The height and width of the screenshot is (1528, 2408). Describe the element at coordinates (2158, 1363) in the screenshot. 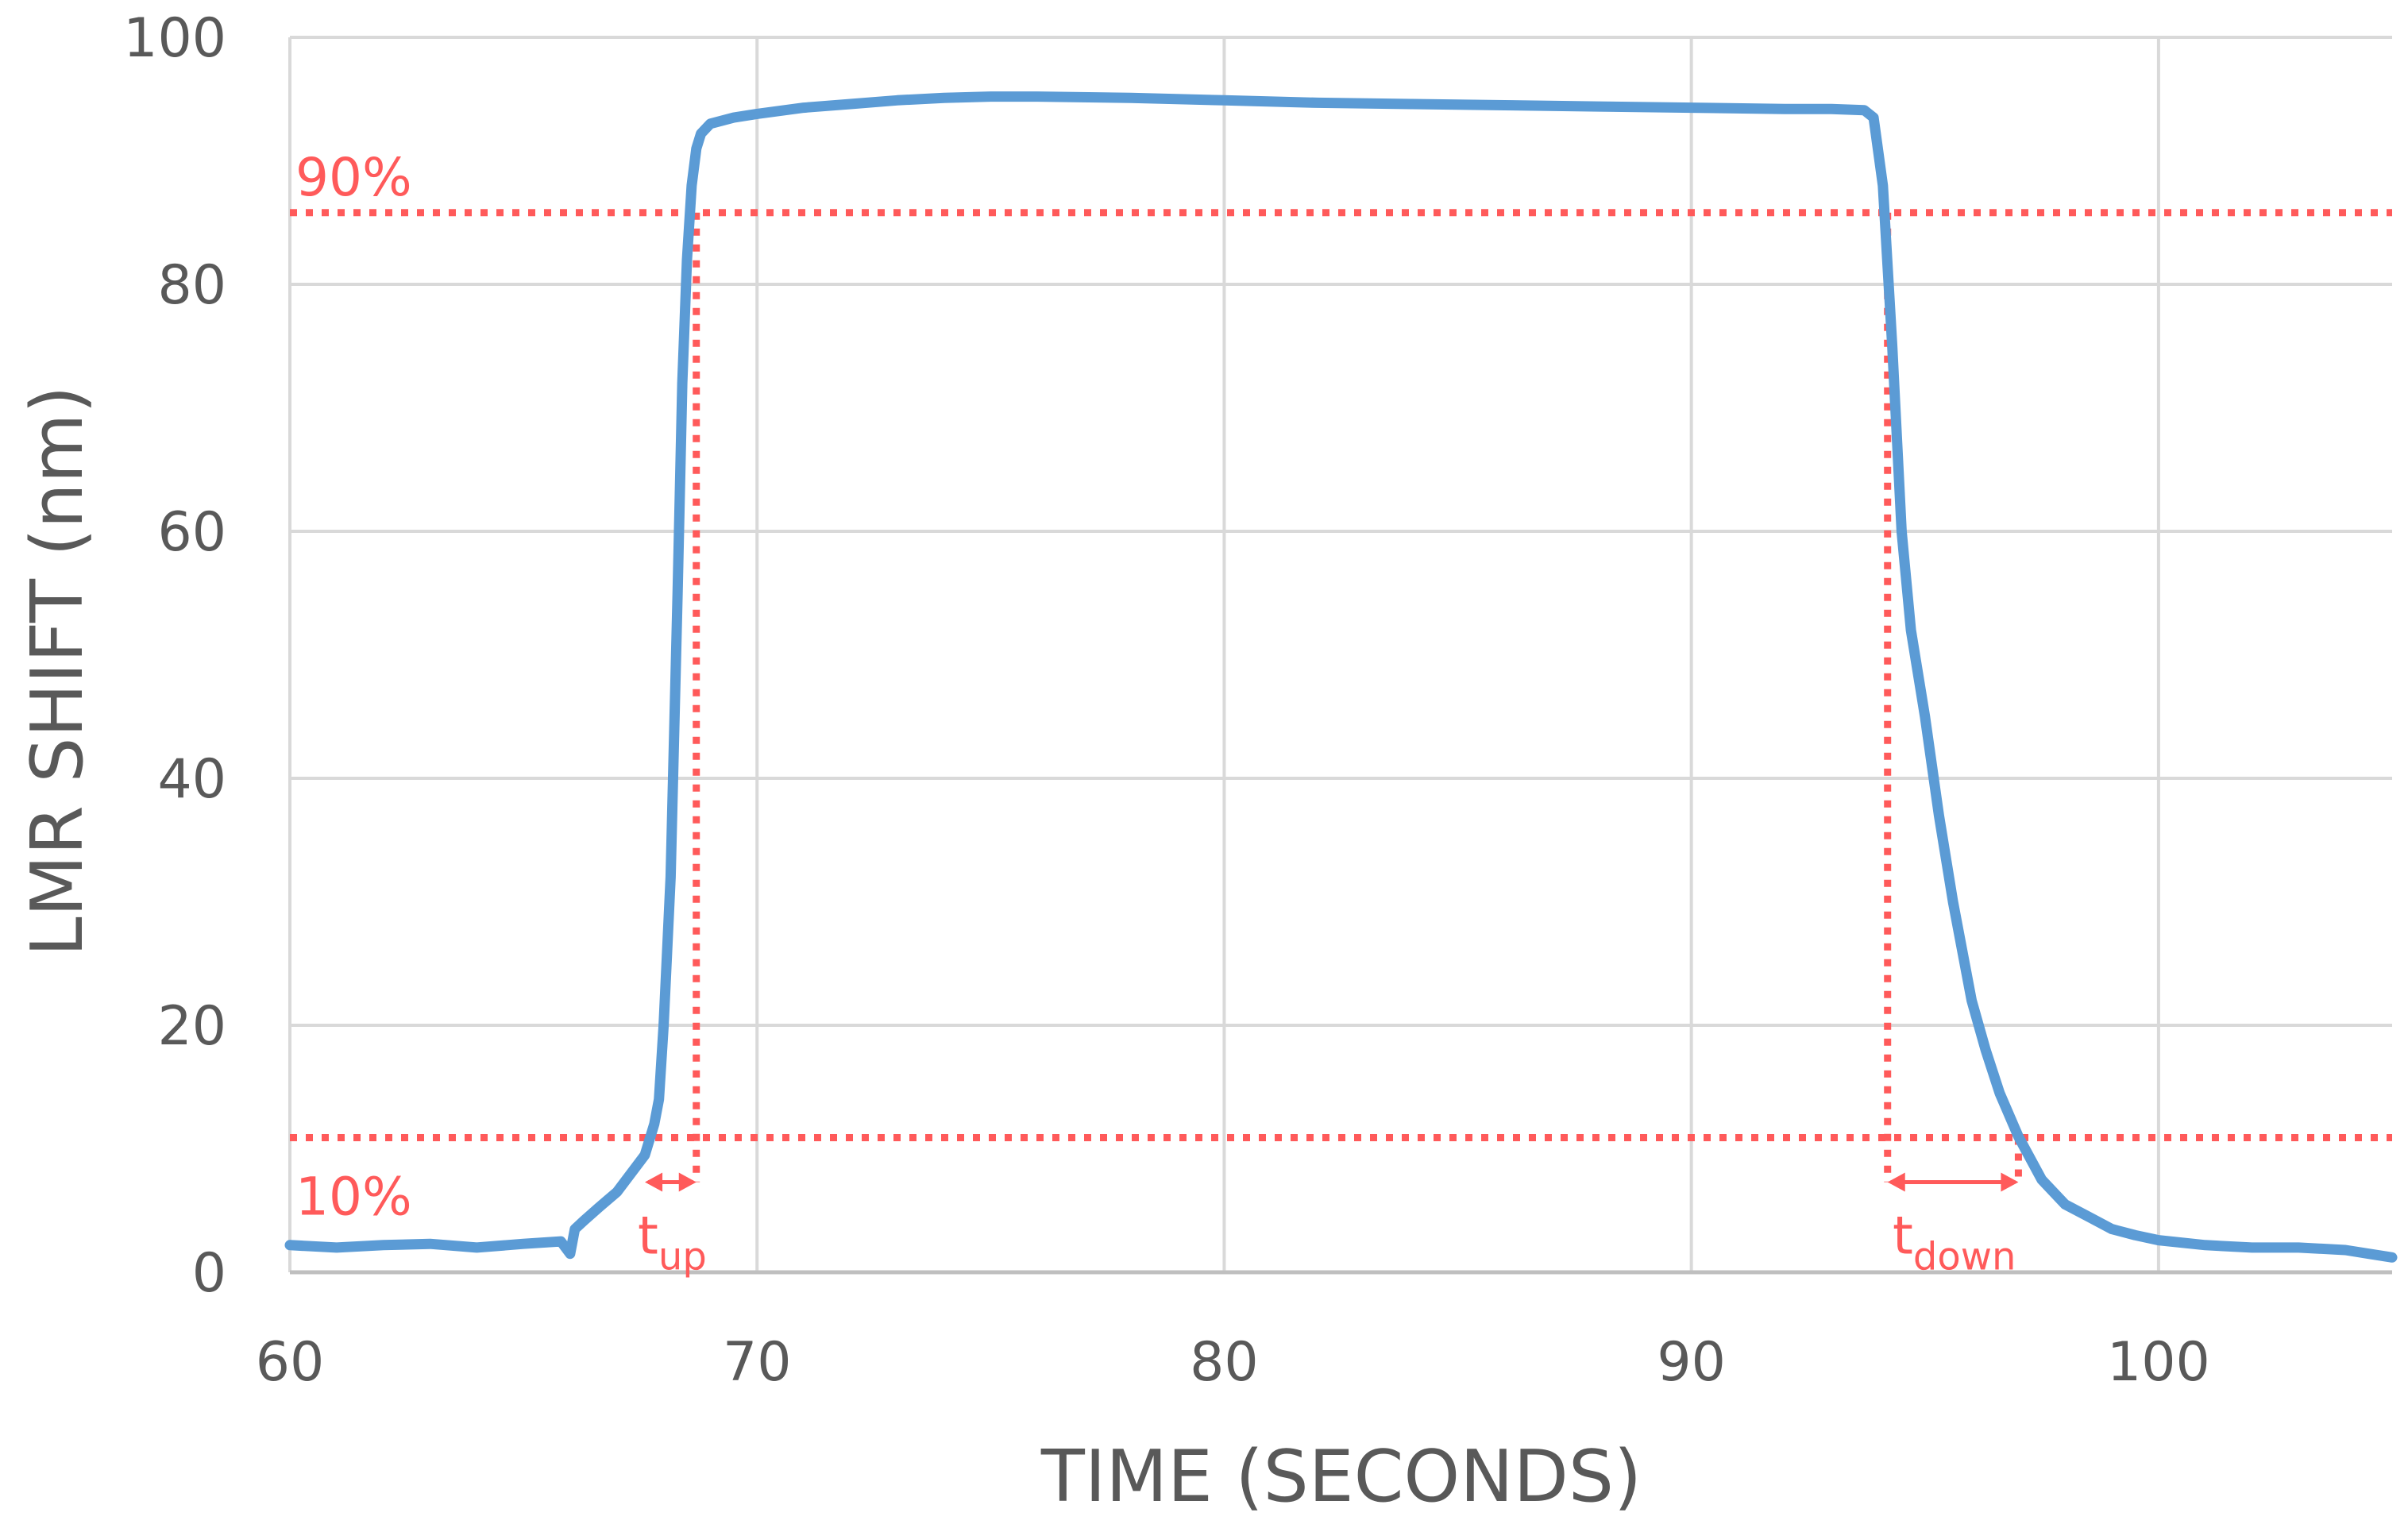

I see `x-tick-label-100: 100` at that location.